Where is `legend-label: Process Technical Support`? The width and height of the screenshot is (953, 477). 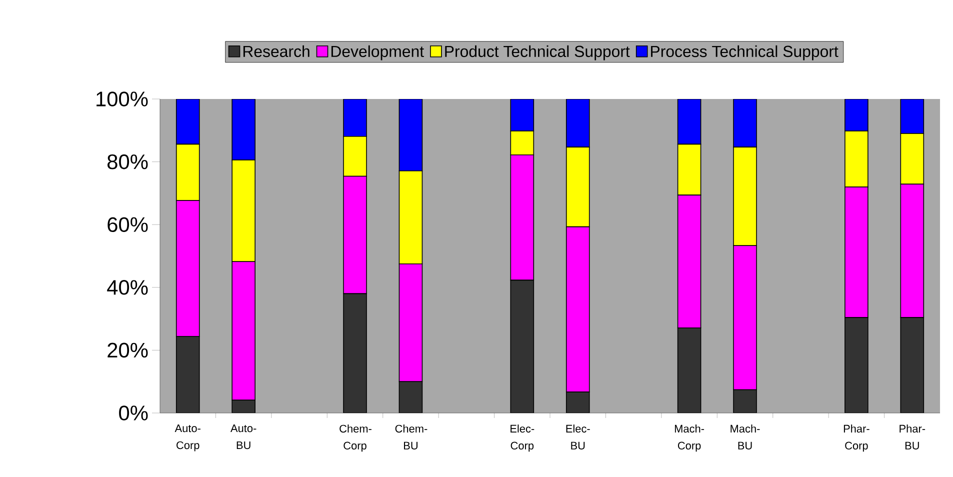
legend-label: Process Technical Support is located at coordinates (744, 52).